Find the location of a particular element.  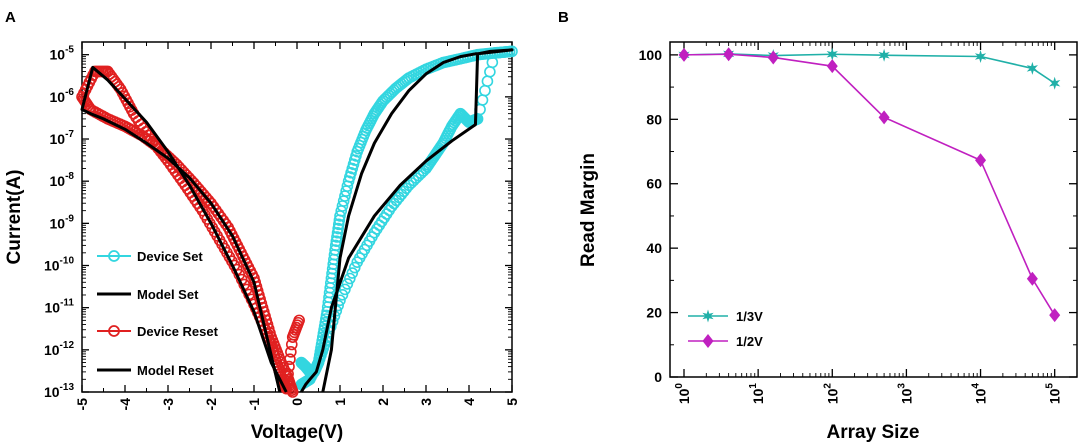

panel-b-x-axis-title: Array Size is located at coordinates (873, 432).